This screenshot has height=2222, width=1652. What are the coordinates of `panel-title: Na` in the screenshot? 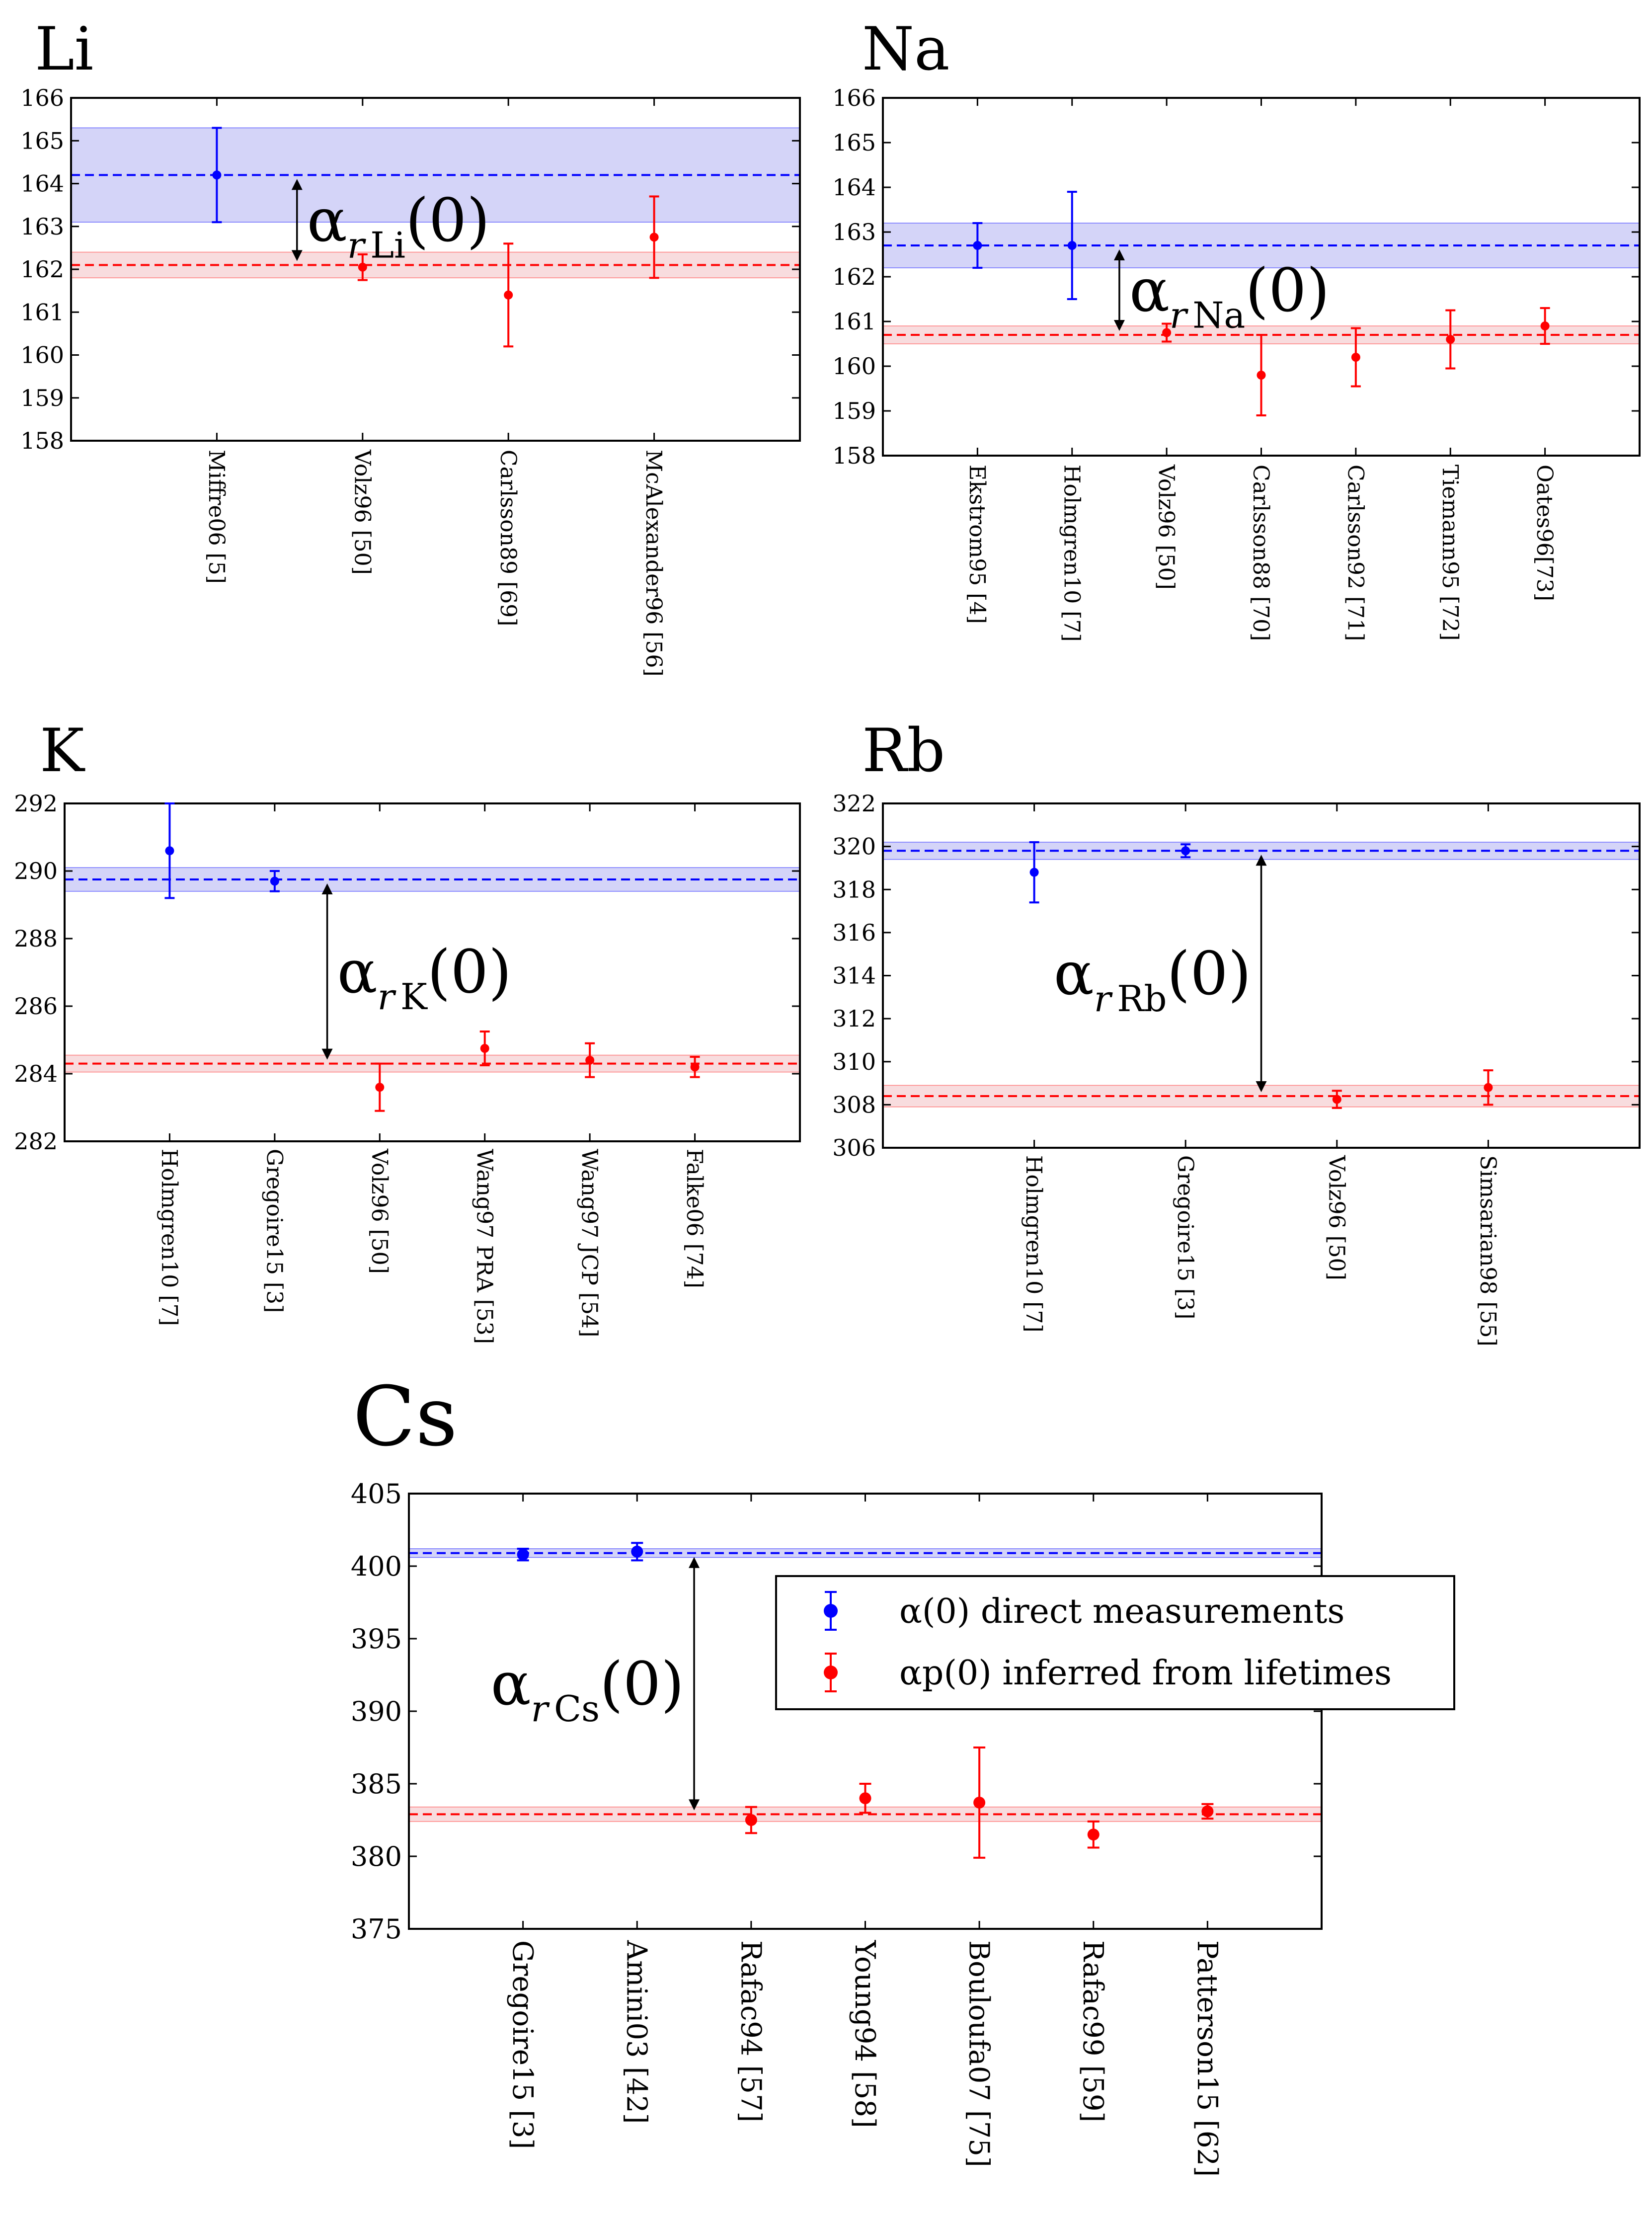 It's located at (906, 50).